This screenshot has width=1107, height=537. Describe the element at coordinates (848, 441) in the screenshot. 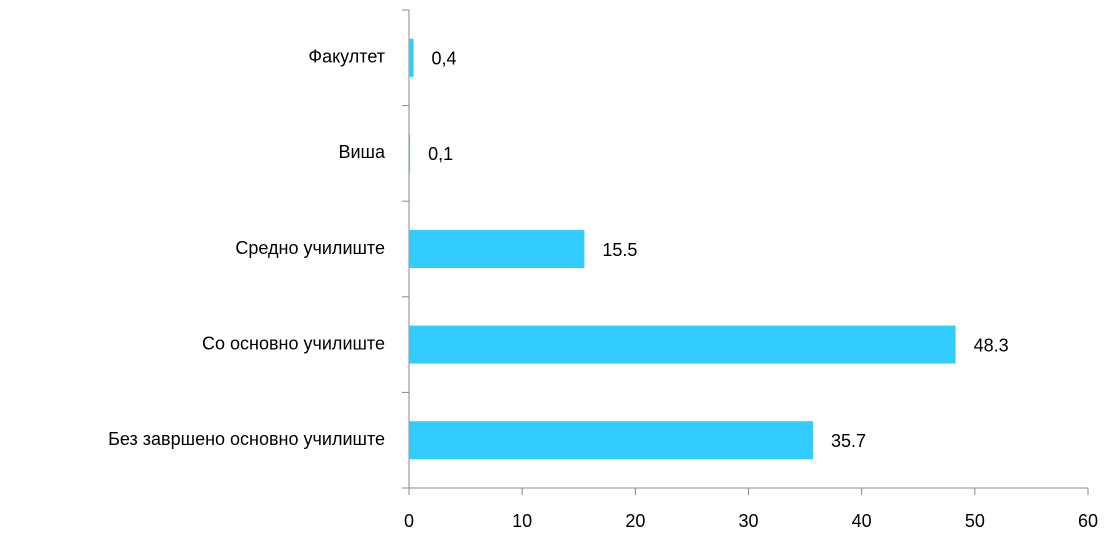

I see `value-label: 35.7` at that location.